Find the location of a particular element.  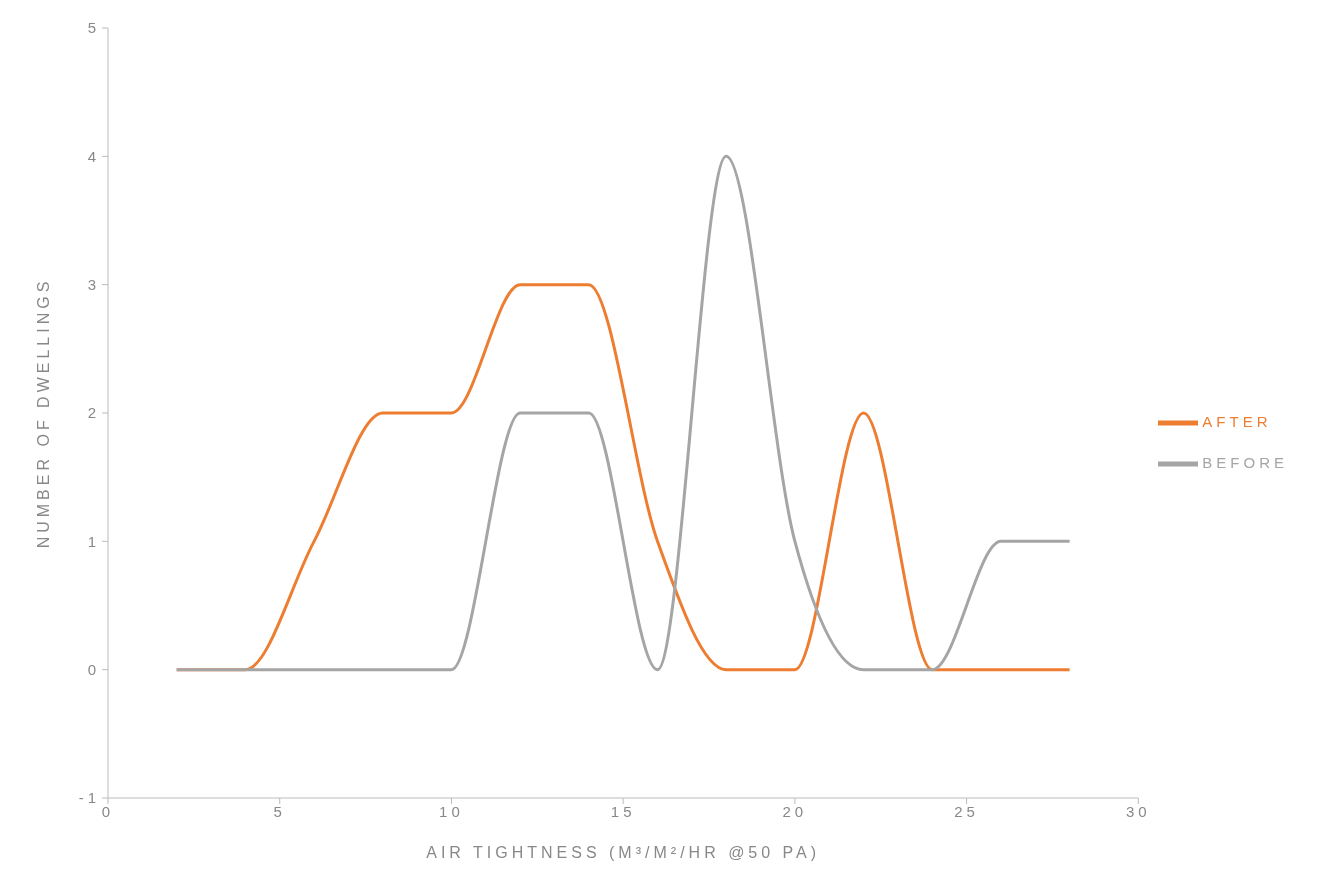

x-tick-label: 5 is located at coordinates (279, 811).